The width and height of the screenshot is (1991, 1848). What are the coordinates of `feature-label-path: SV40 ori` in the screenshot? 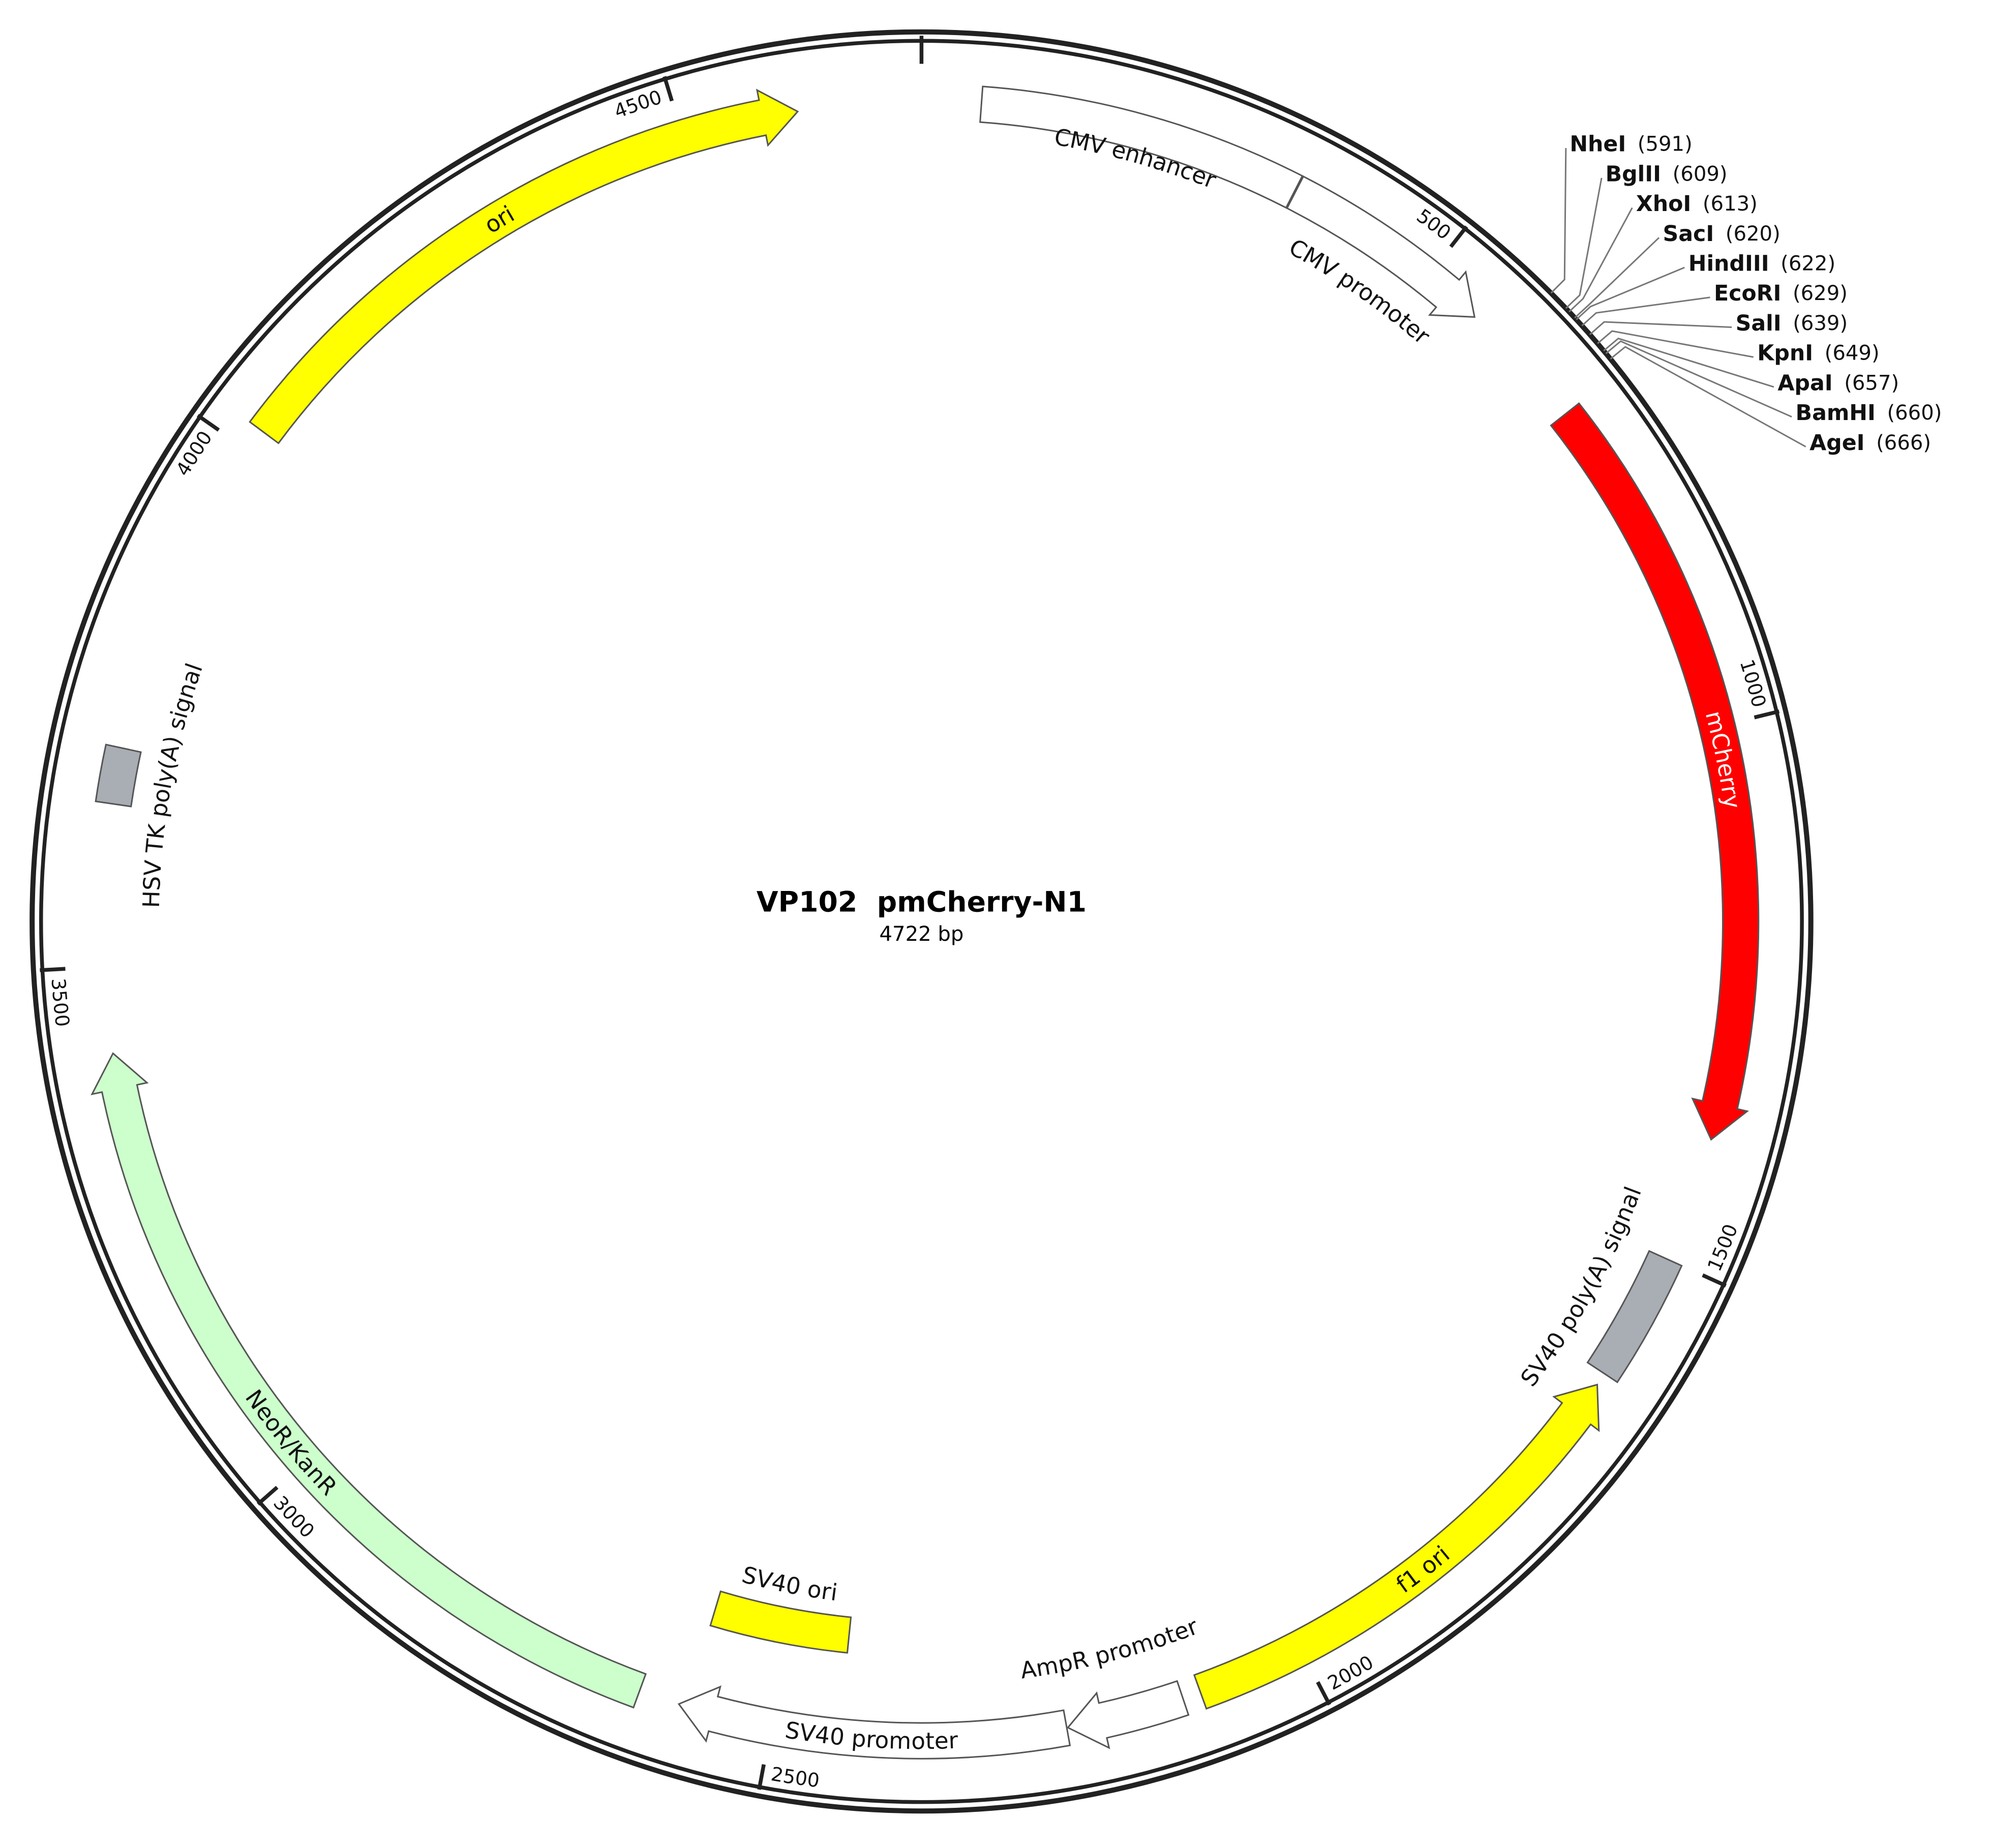 It's located at (789, 1583).